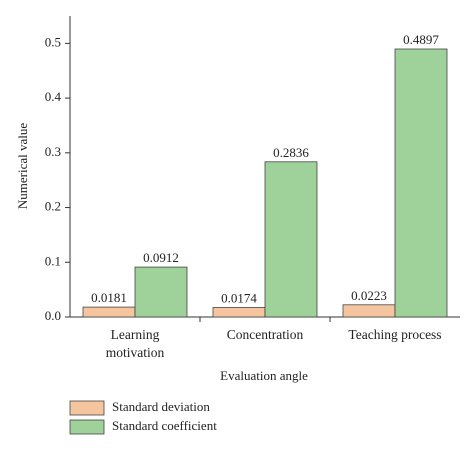  Describe the element at coordinates (135, 343) in the screenshot. I see `x-tick-label: Learning motivation` at that location.